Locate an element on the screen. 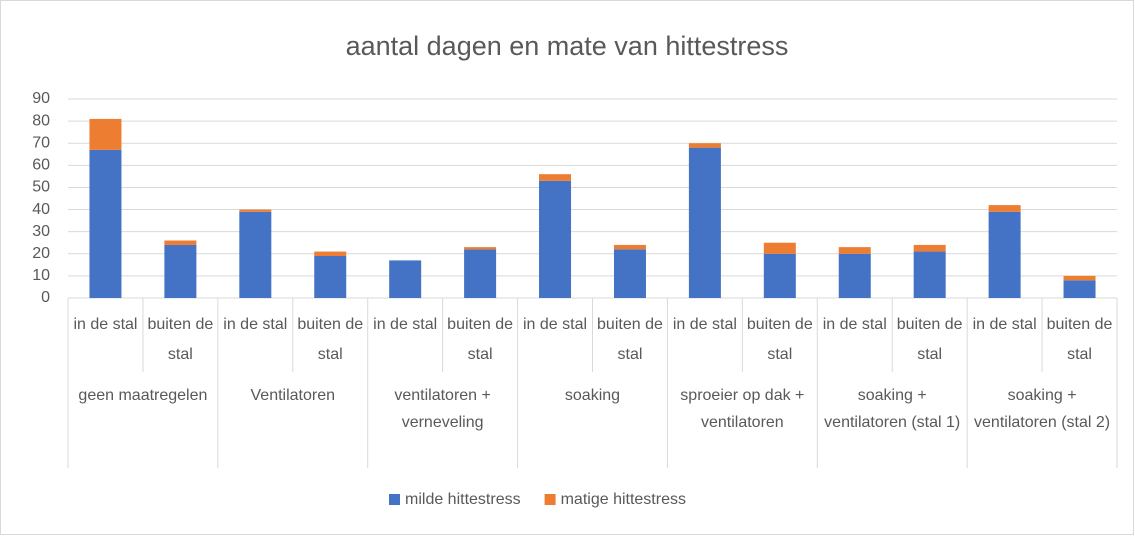  y-tick-label: 50 is located at coordinates (41, 187).